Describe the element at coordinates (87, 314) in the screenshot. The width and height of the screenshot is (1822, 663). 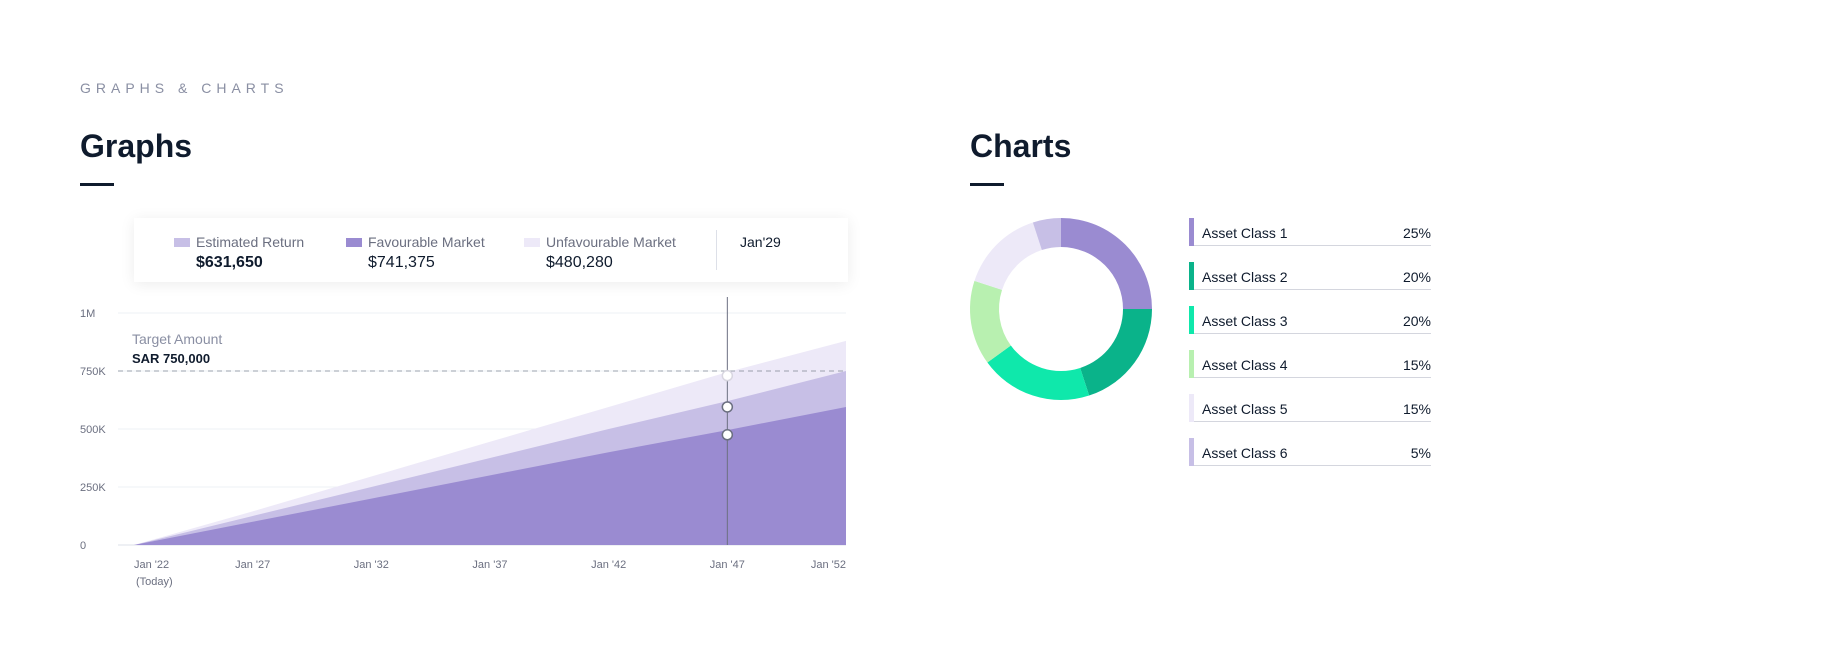
I see `y-tick-label: 1M` at that location.